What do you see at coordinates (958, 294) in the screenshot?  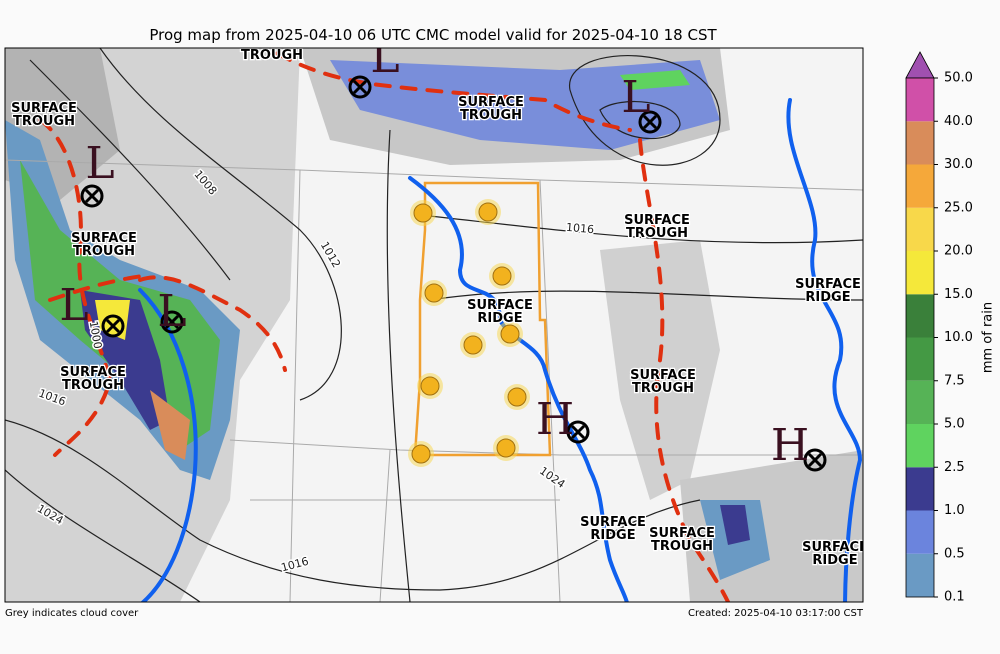 I see `colorbar-tick-label: 15.0` at bounding box center [958, 294].